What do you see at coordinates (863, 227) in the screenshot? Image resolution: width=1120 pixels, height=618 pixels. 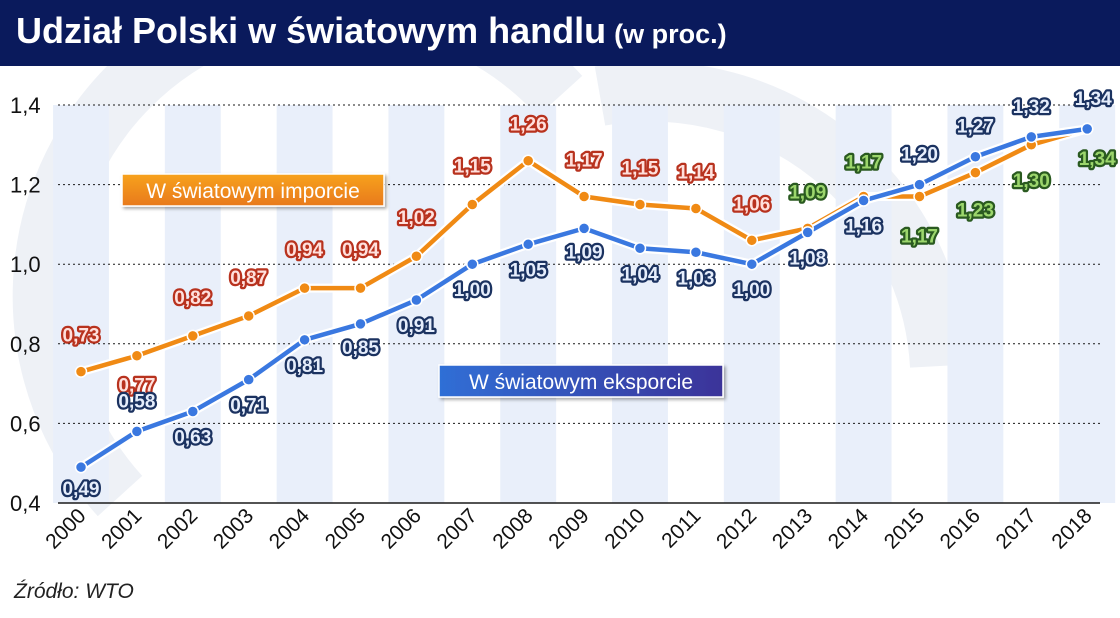 I see `export-data-label: 1,16` at bounding box center [863, 227].